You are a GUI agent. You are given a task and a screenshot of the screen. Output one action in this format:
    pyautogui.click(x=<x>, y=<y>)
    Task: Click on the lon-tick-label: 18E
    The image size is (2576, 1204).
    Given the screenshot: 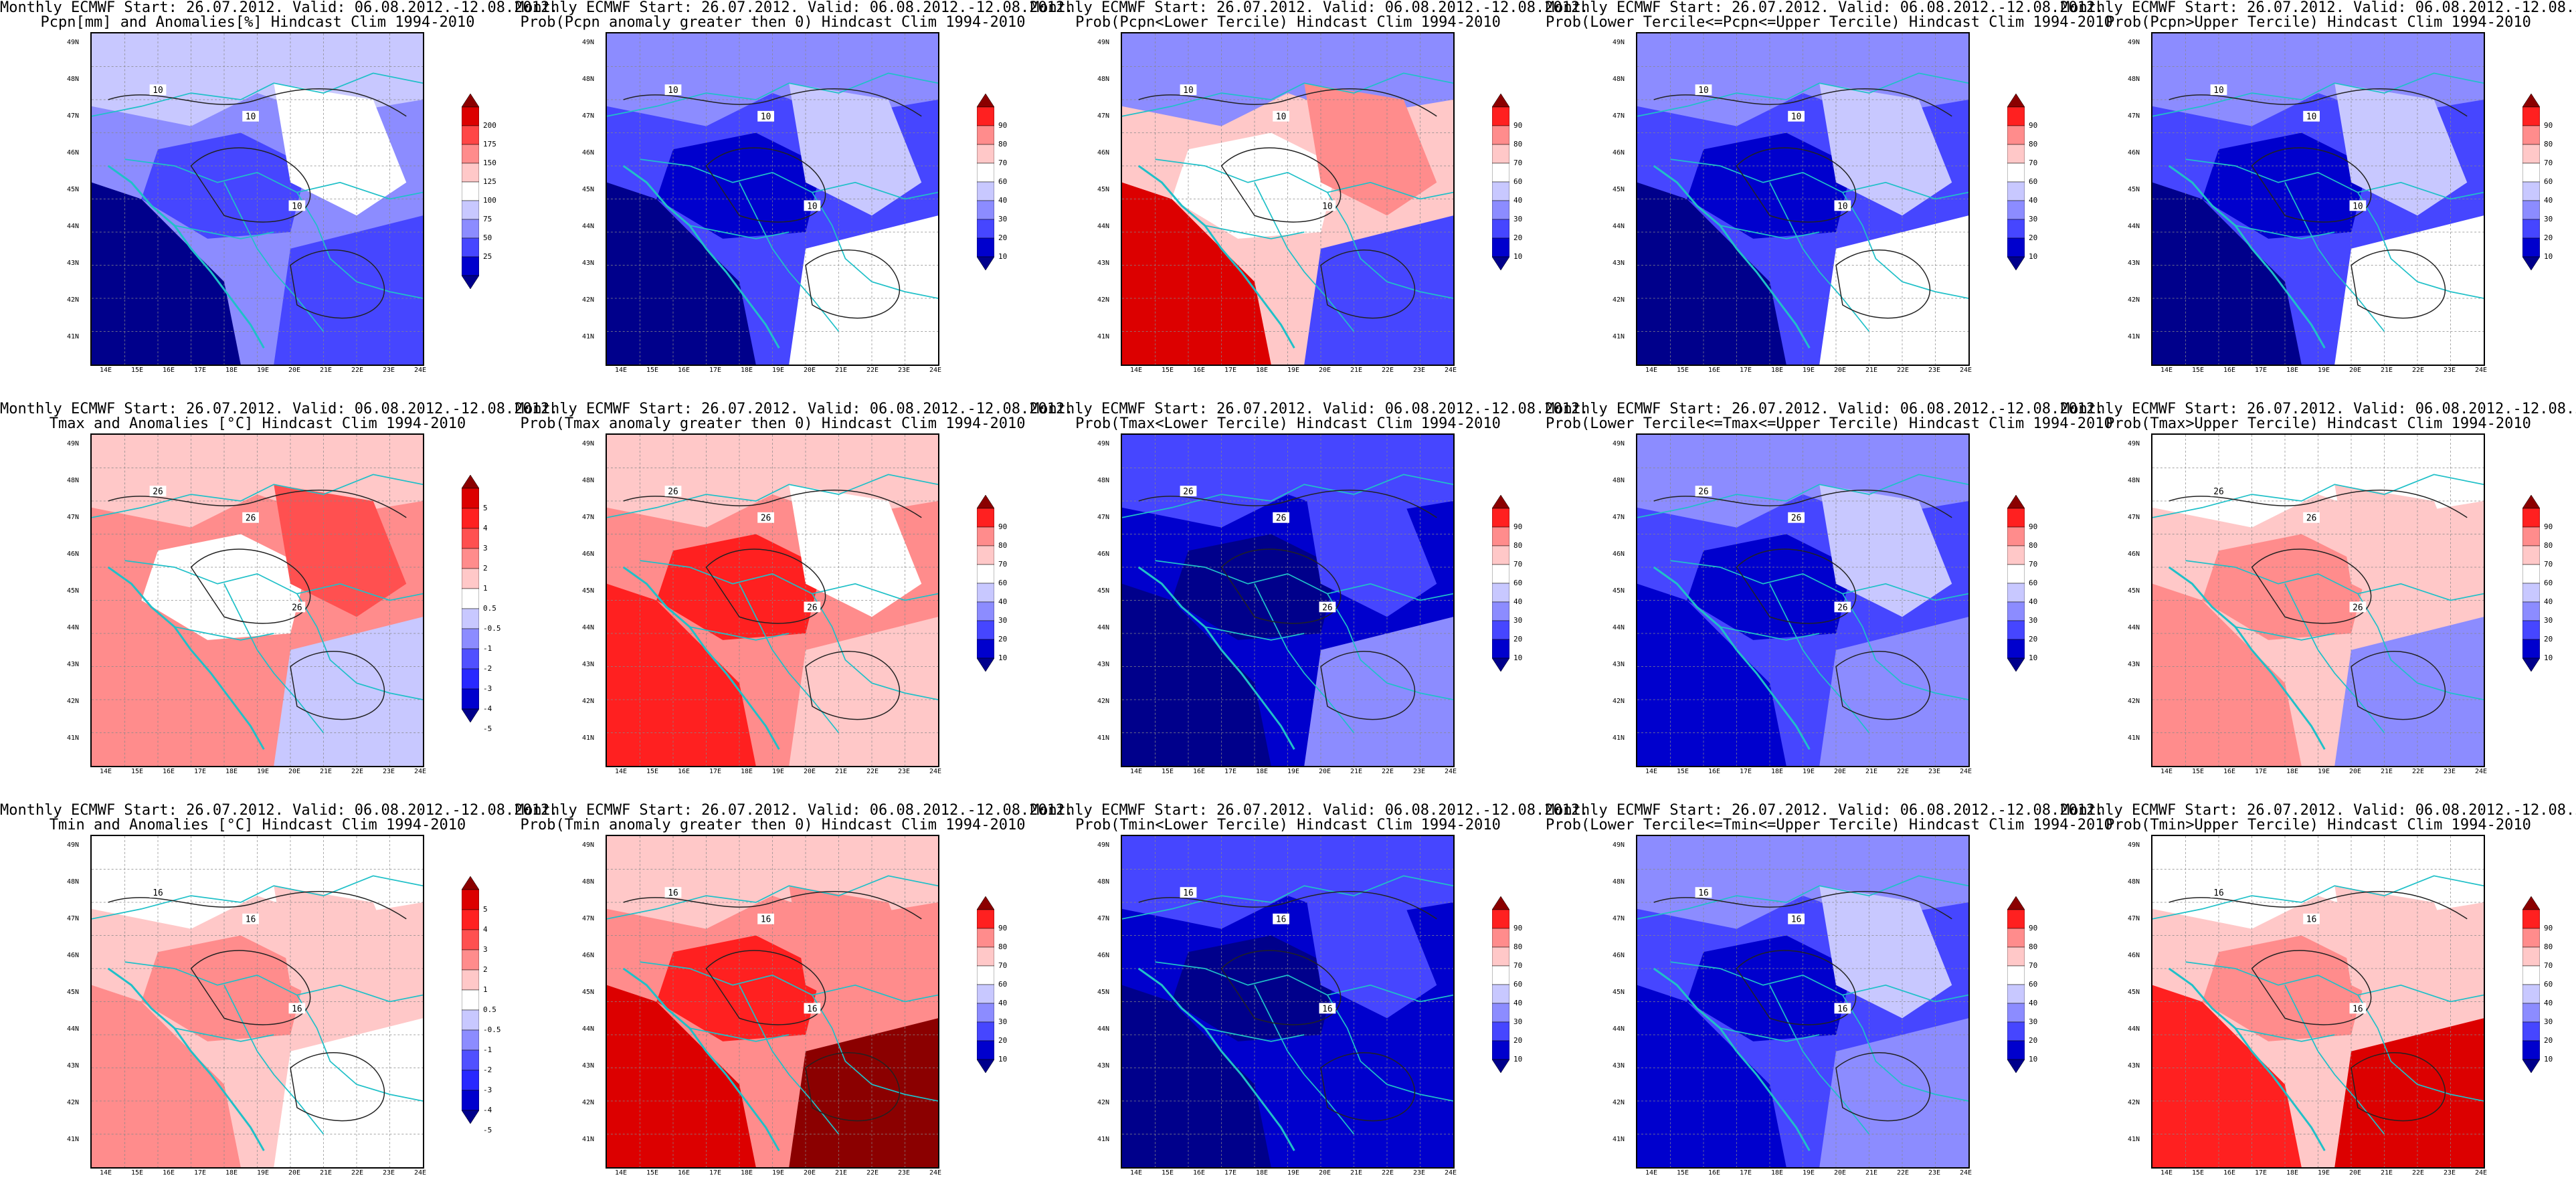 What is the action you would take?
    pyautogui.click(x=232, y=370)
    